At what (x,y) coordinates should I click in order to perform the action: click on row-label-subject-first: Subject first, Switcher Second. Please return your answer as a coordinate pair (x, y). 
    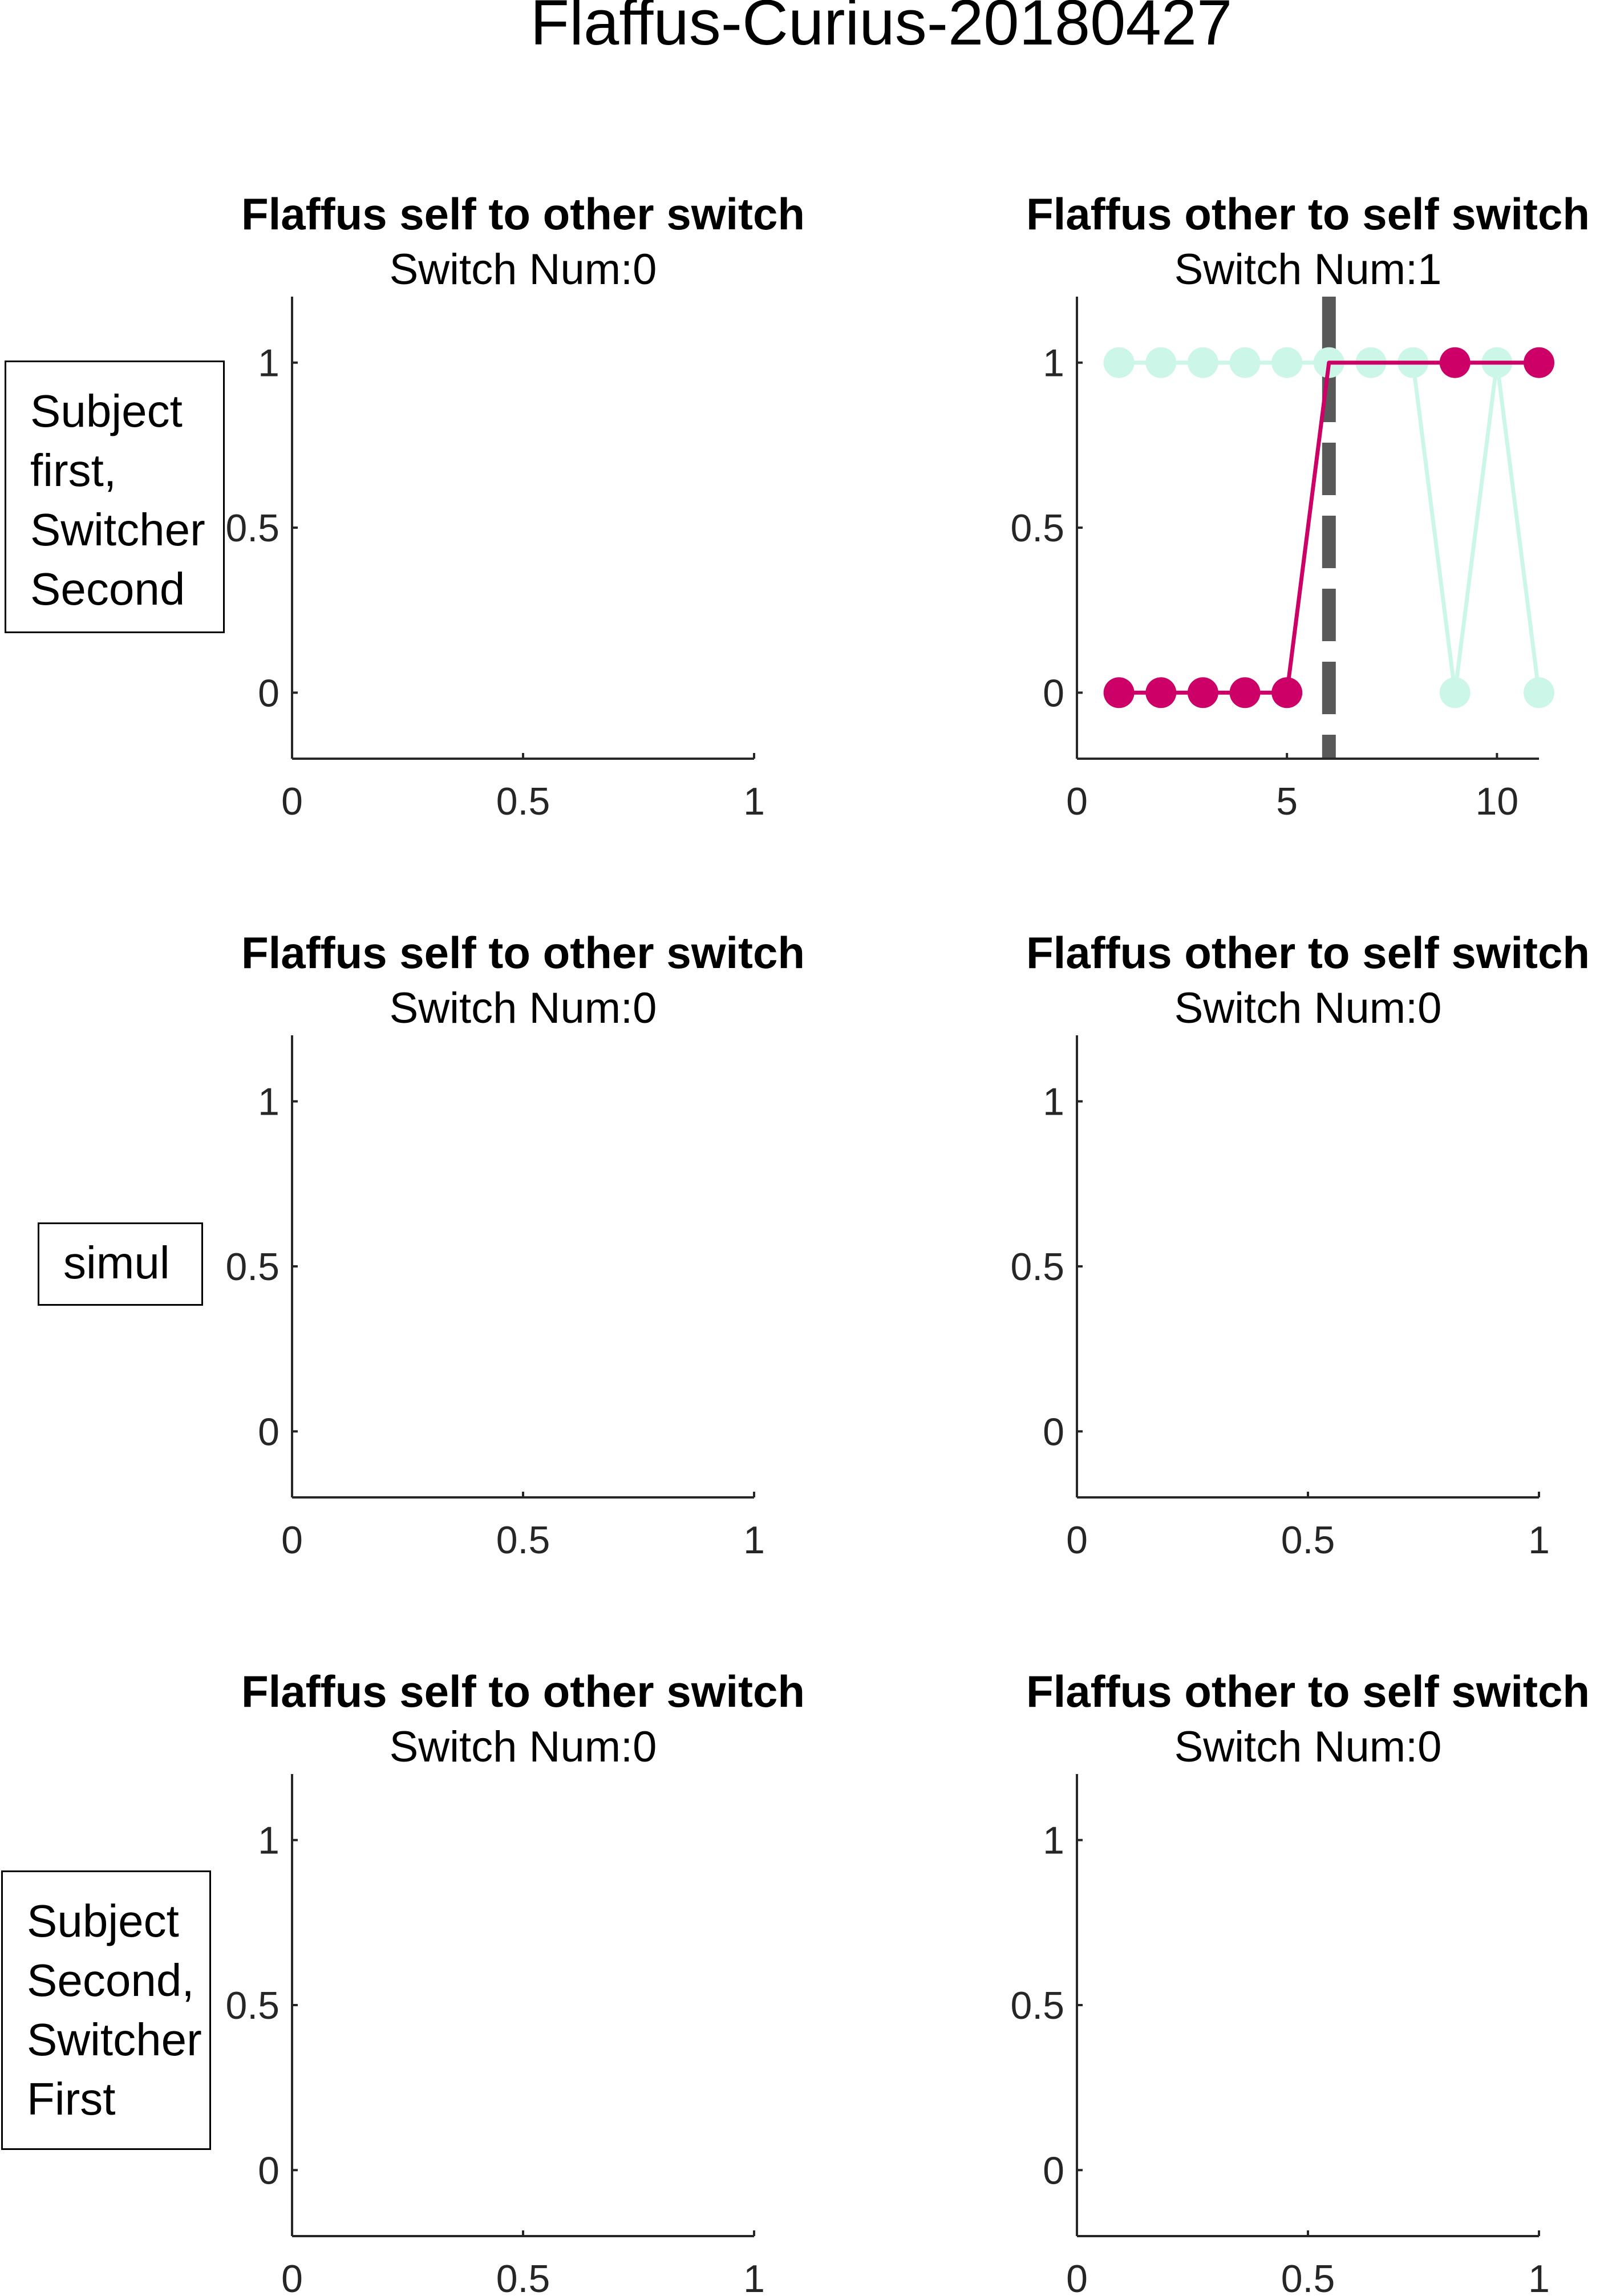
    Looking at the image, I should click on (115, 497).